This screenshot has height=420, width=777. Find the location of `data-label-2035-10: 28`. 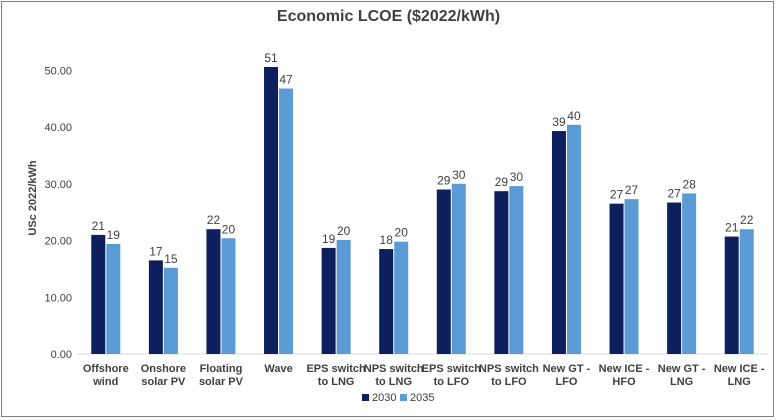

data-label-2035-10: 28 is located at coordinates (689, 184).